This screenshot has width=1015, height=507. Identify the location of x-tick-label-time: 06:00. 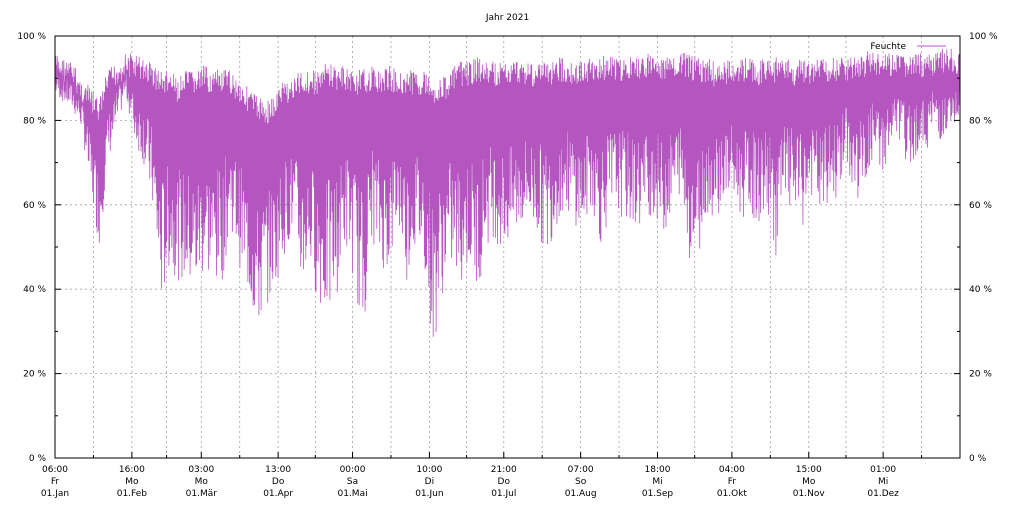
(55, 470).